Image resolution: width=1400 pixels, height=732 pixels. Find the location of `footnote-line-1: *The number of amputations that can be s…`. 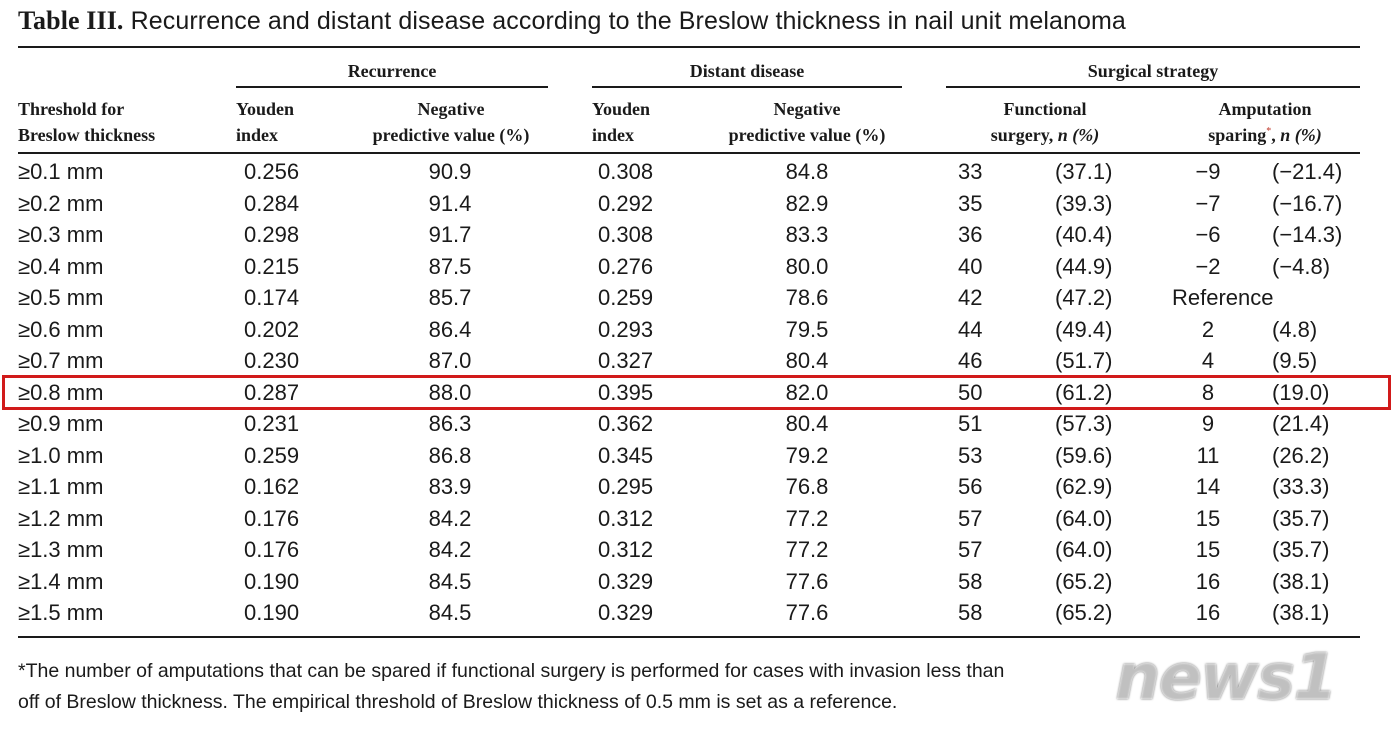

footnote-line-1: *The number of amputations that can be s… is located at coordinates (511, 671).